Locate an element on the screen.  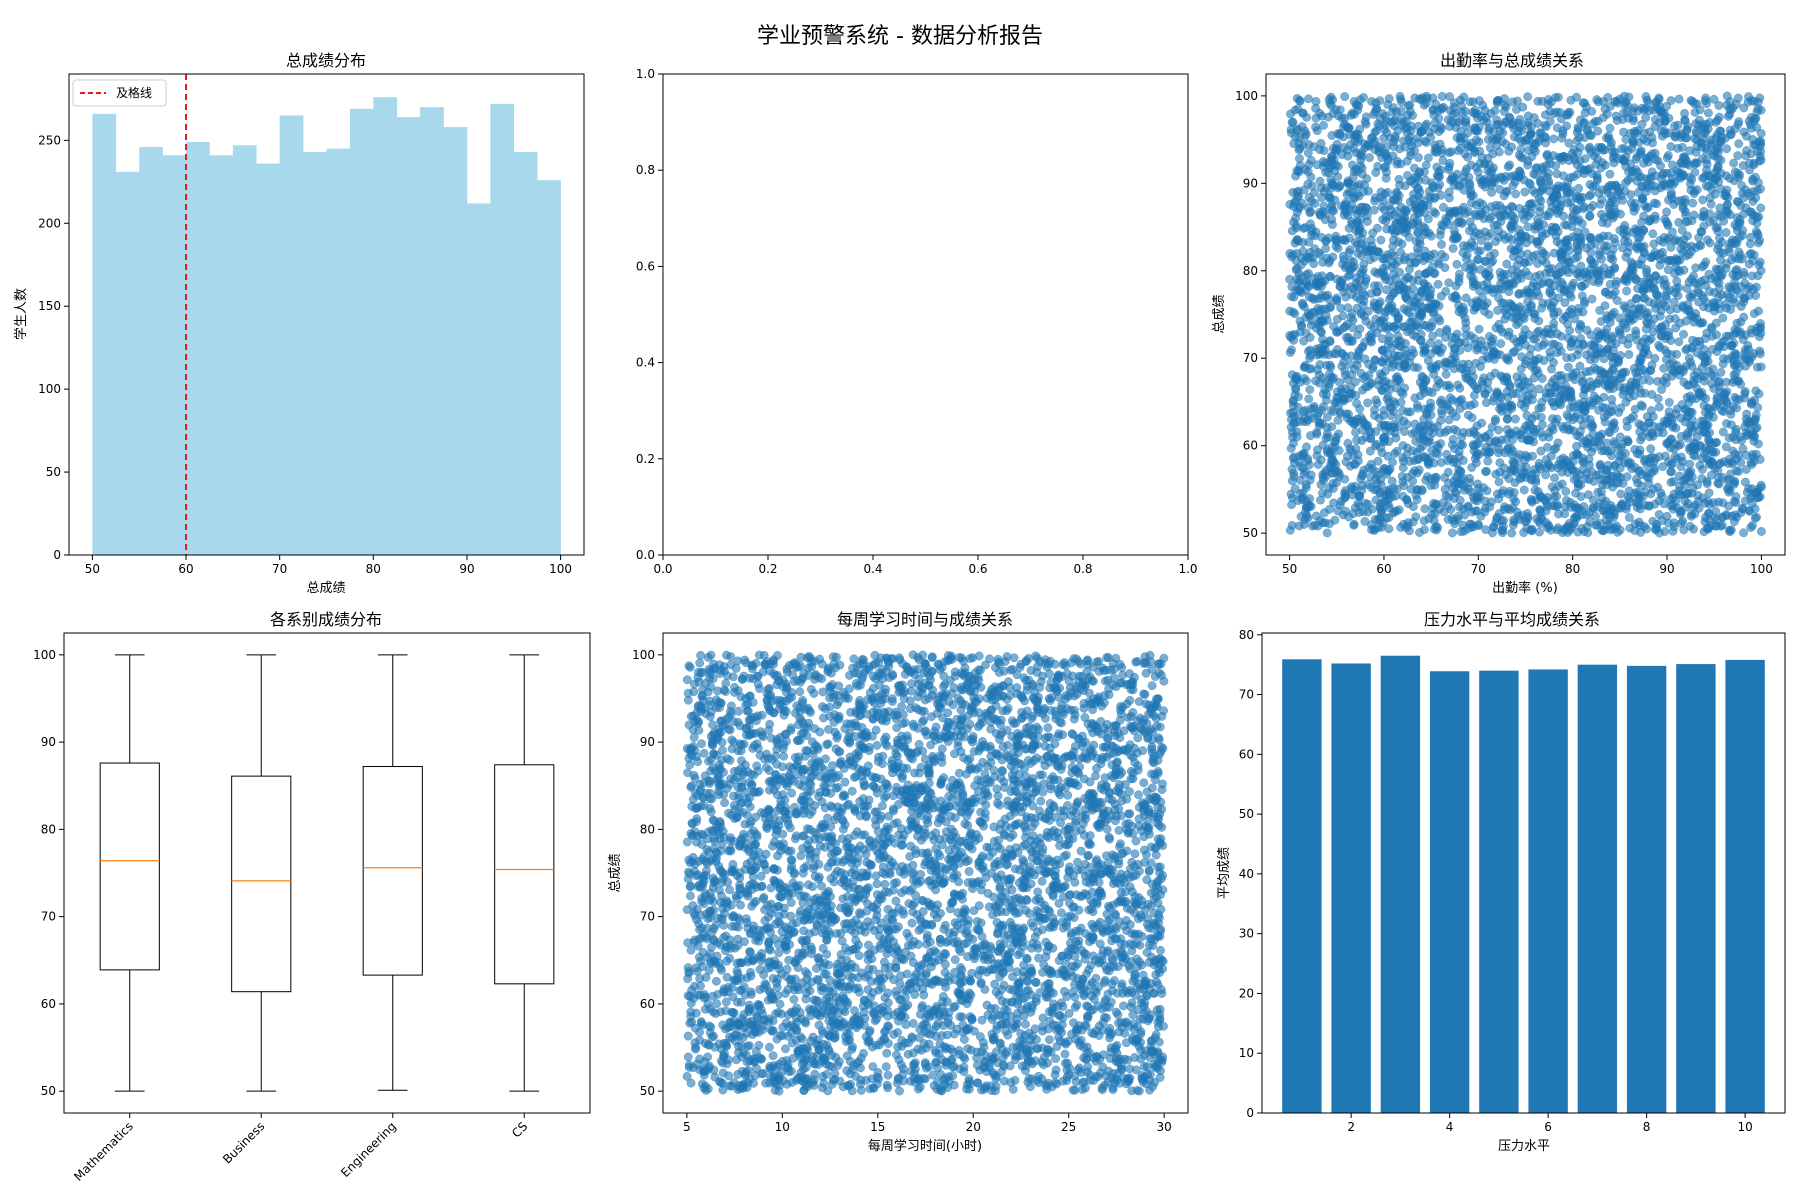
y-tick-label: 200 is located at coordinates (49, 223).